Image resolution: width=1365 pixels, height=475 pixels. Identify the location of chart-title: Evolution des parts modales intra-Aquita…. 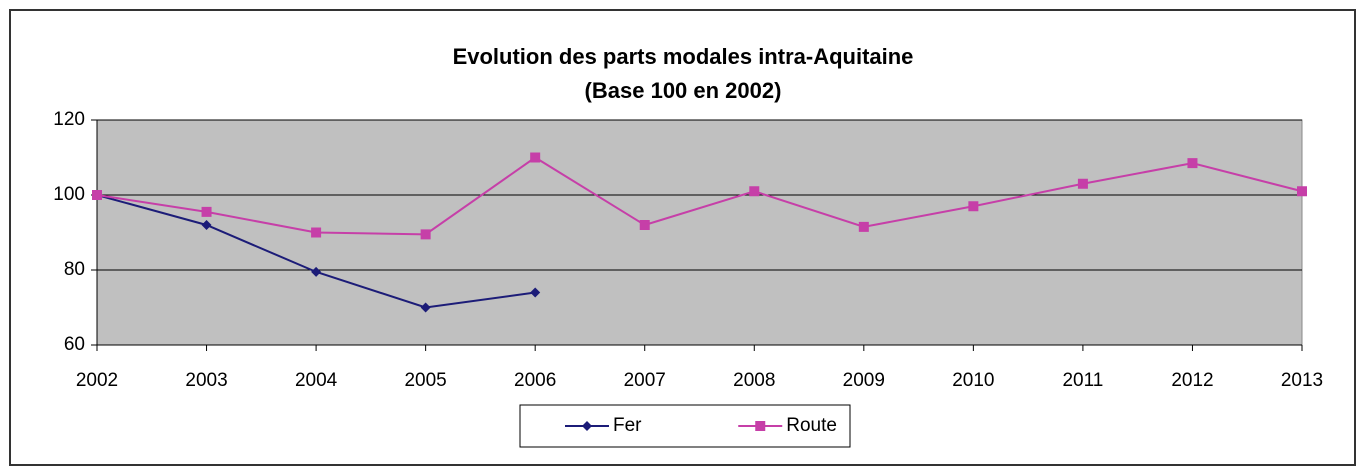
(683, 56).